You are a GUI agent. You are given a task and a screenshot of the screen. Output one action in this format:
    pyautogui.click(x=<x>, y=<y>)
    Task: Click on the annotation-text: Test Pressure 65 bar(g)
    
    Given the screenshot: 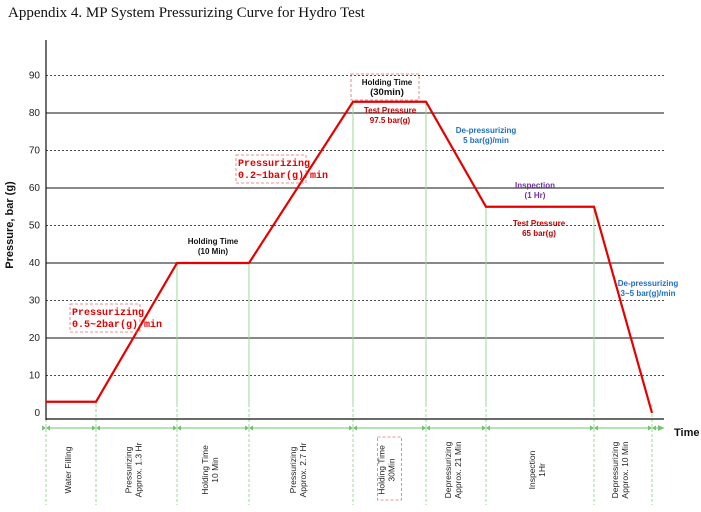 What is the action you would take?
    pyautogui.click(x=539, y=228)
    